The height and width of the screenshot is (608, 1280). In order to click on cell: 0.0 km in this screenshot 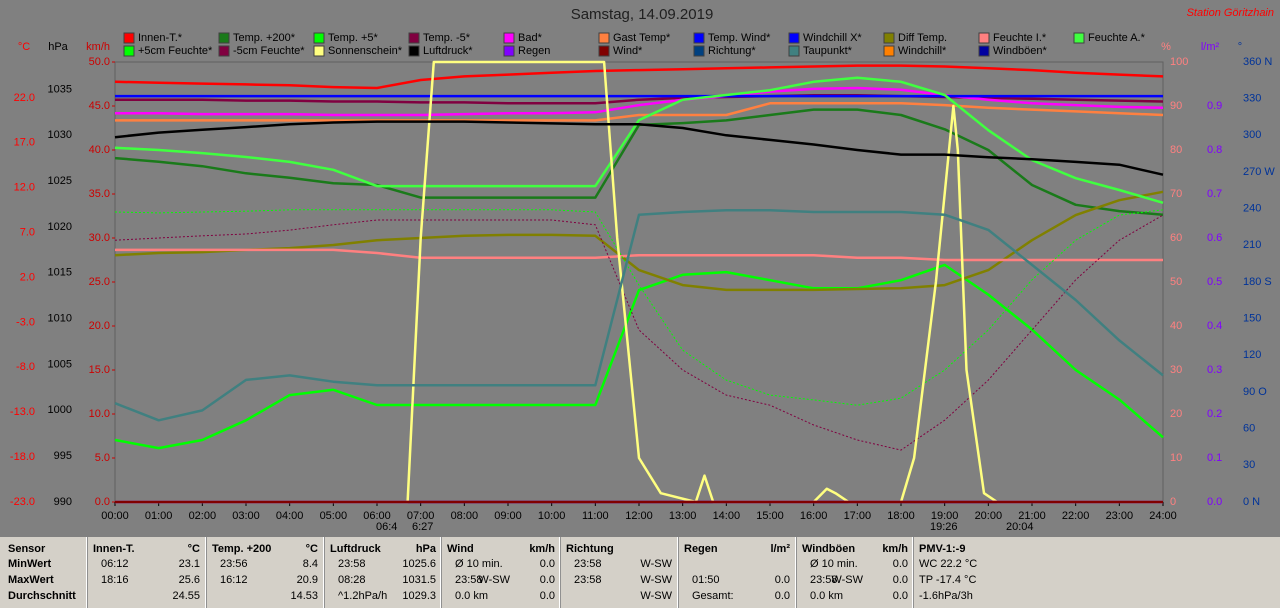, I will do `click(472, 596)`.